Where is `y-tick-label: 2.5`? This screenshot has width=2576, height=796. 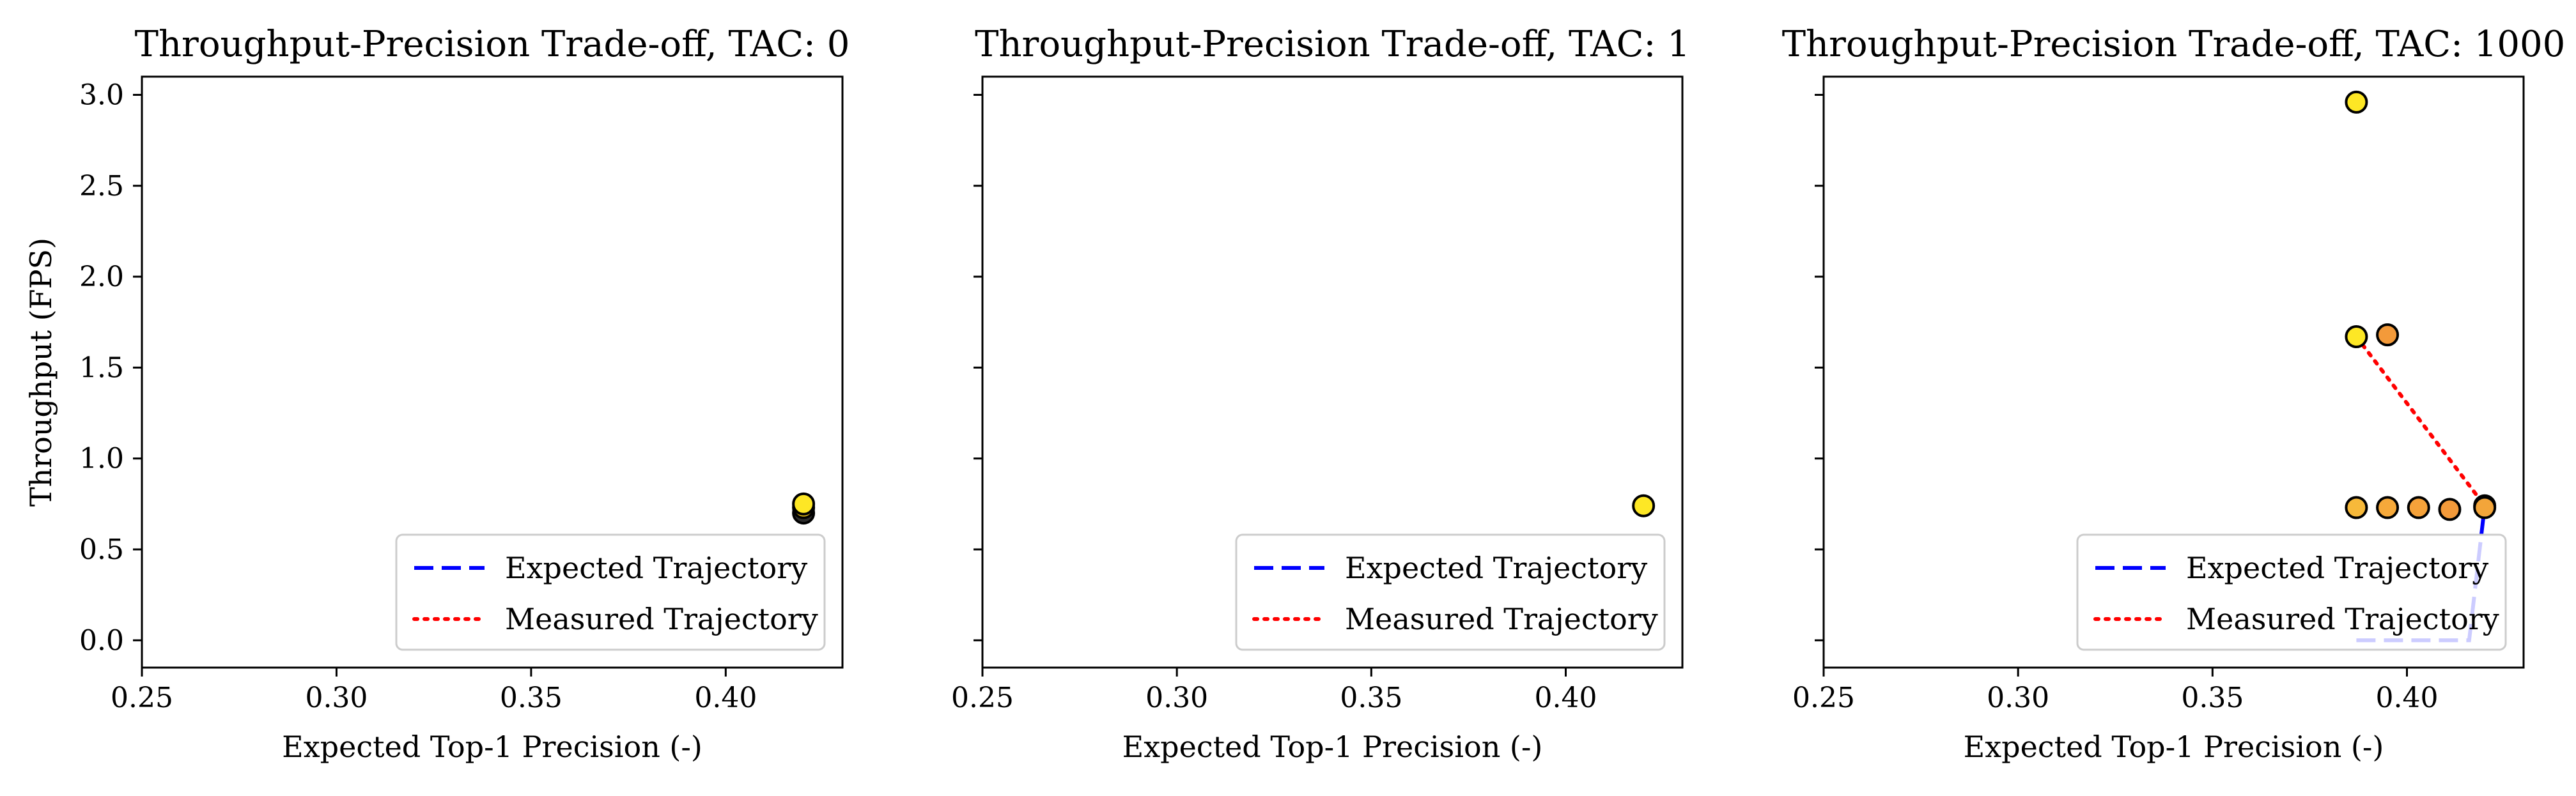
y-tick-label: 2.5 is located at coordinates (101, 187).